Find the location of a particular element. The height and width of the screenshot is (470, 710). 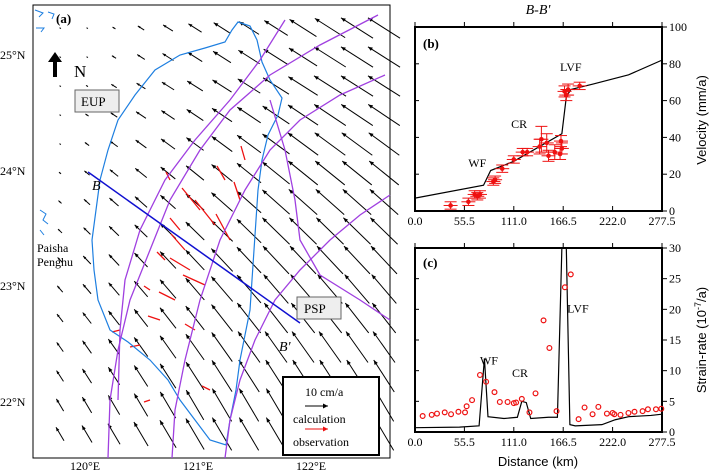

x-tick-label: 0.0 is located at coordinates (415, 221).